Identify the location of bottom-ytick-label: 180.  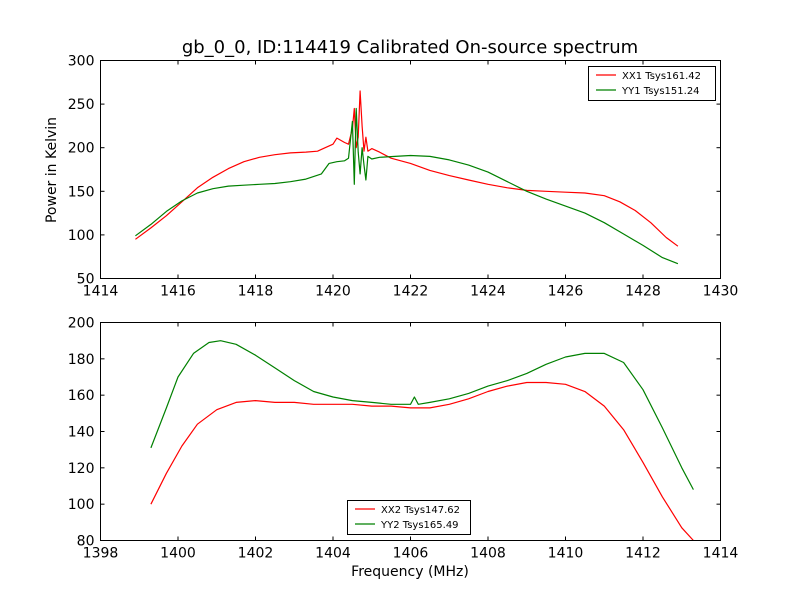
(81, 360).